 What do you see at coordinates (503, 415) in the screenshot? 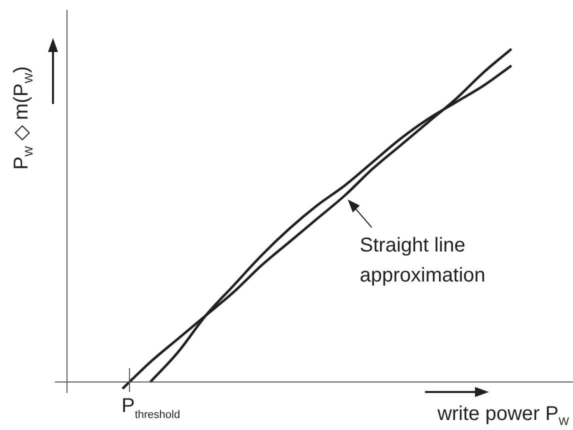
I see `x-axis-title: write power P$_{W}$` at bounding box center [503, 415].